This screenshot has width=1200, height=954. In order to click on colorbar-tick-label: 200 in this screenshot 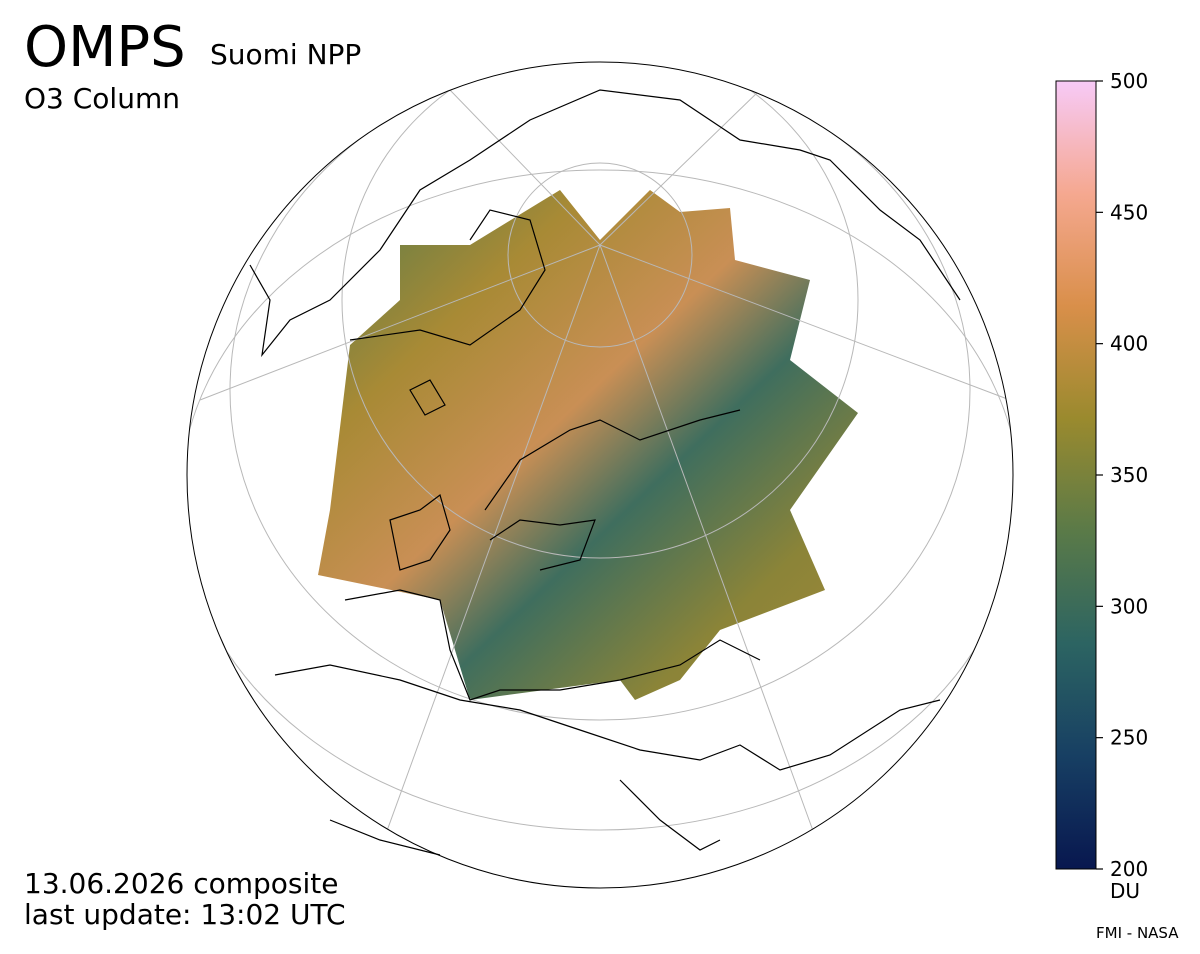, I will do `click(1129, 869)`.